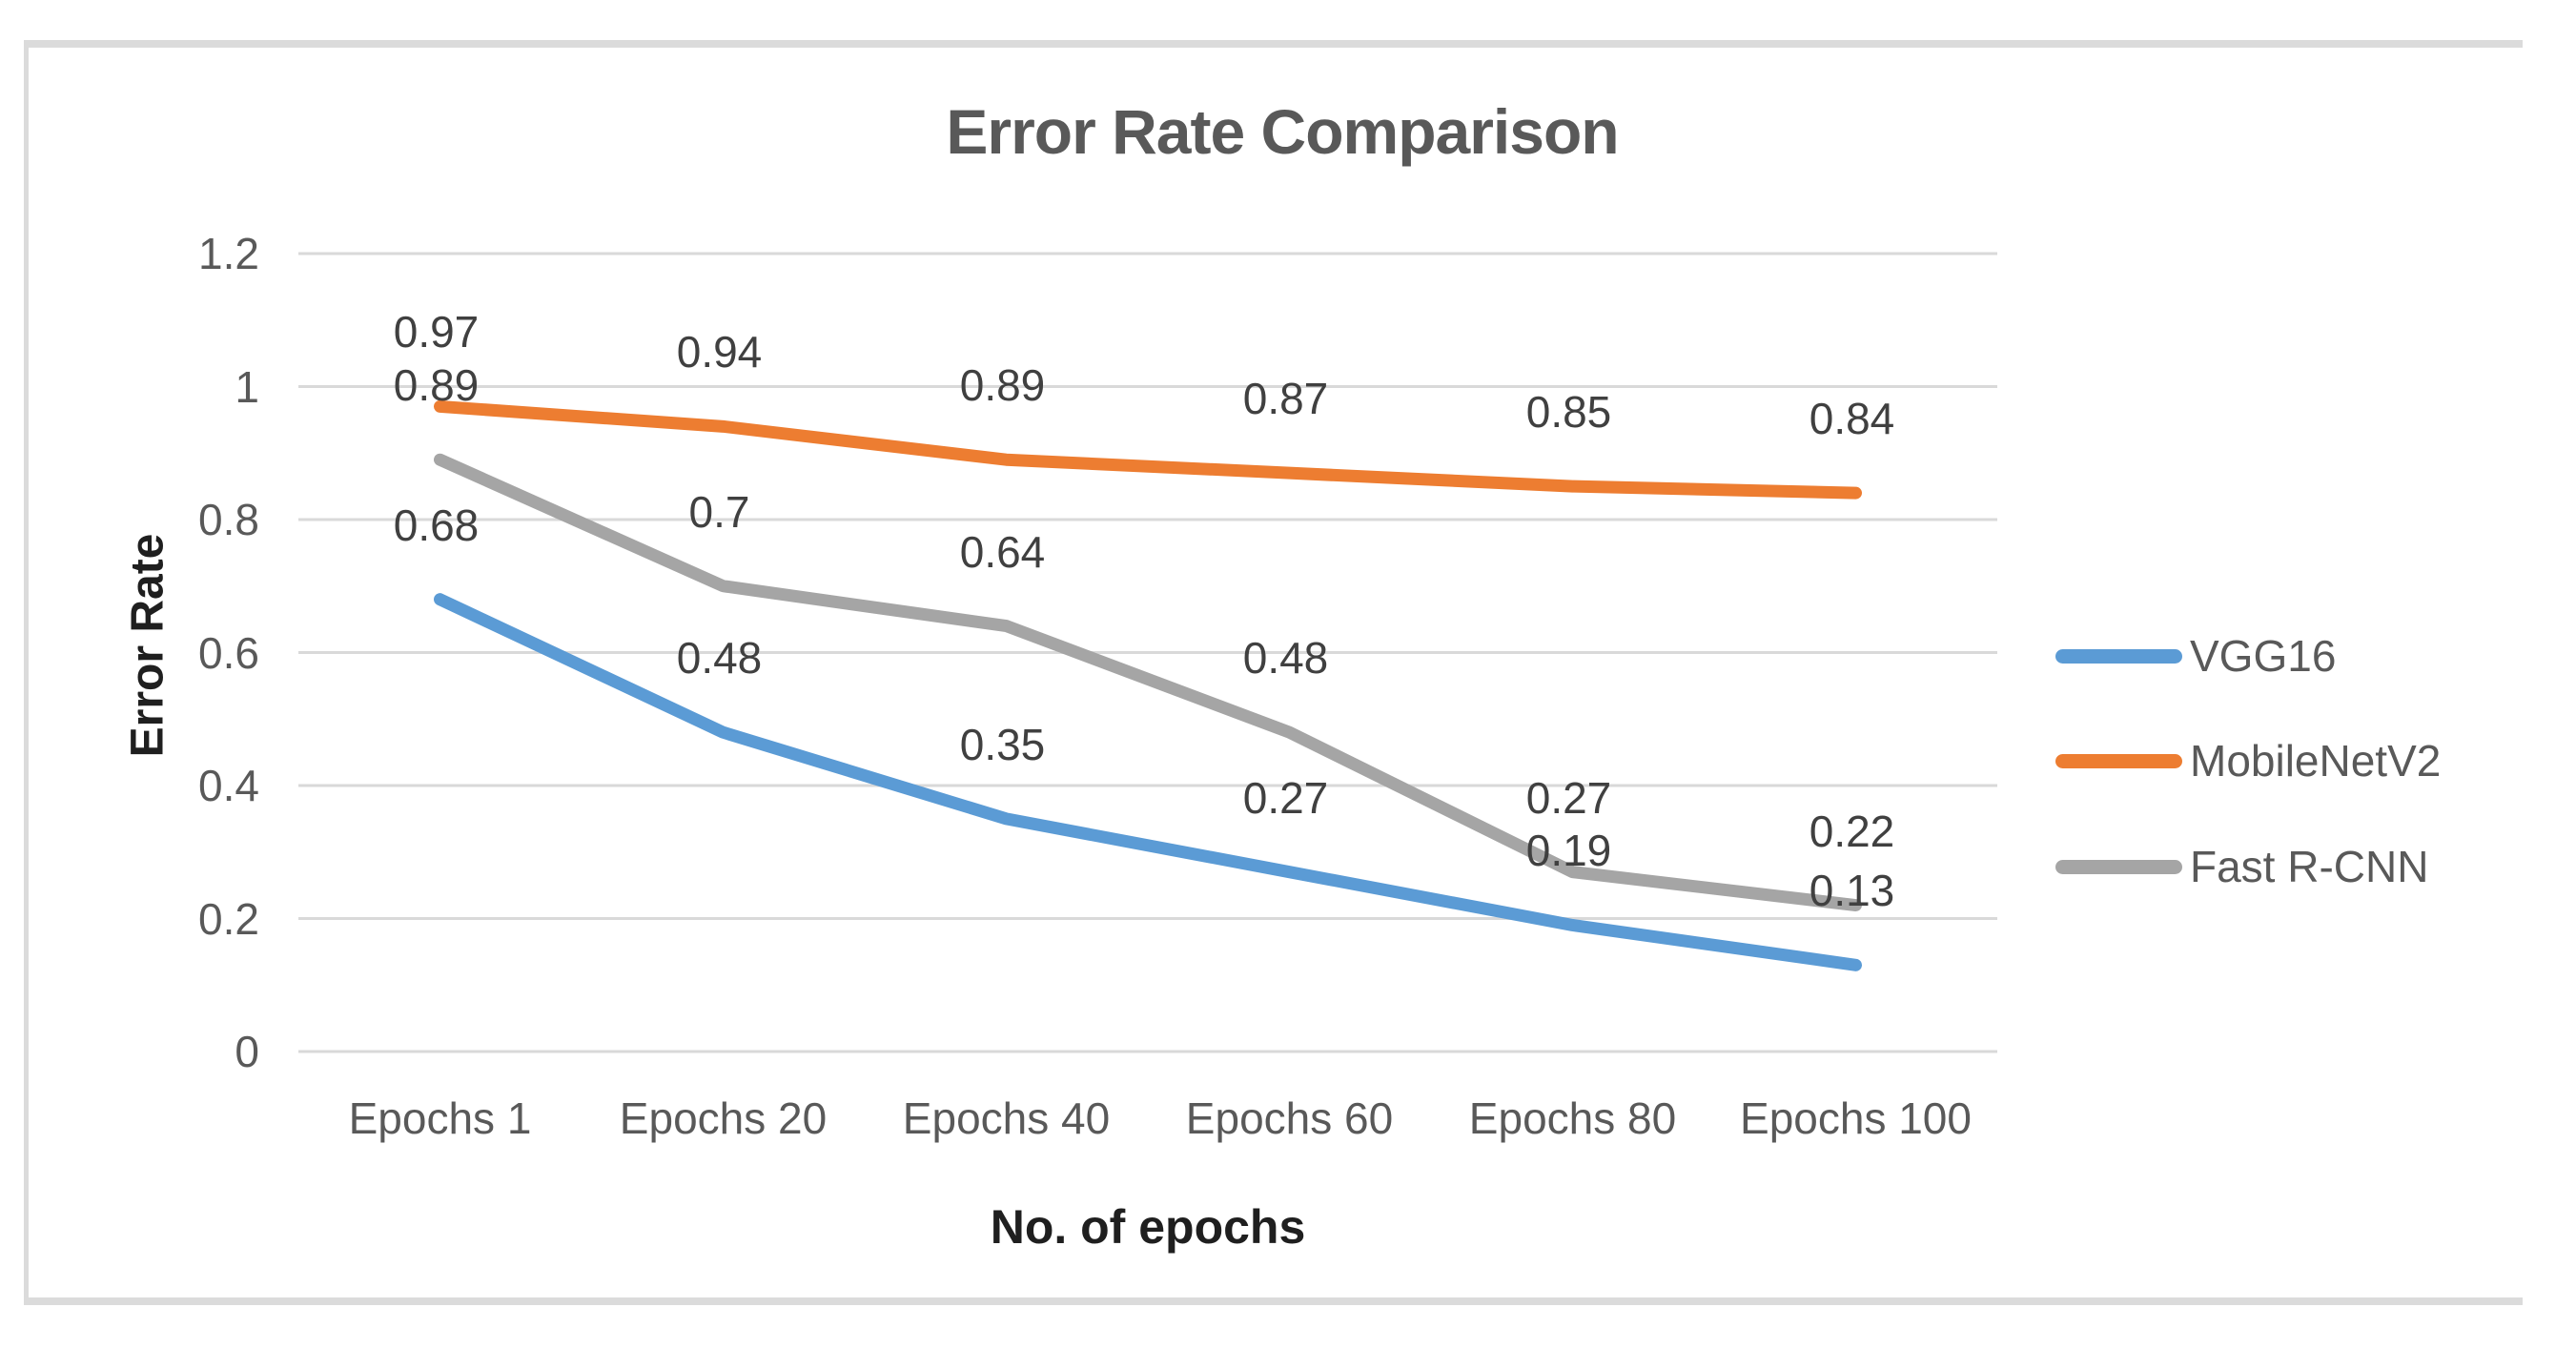  Describe the element at coordinates (1003, 551) in the screenshot. I see `data-label: 0.64` at that location.